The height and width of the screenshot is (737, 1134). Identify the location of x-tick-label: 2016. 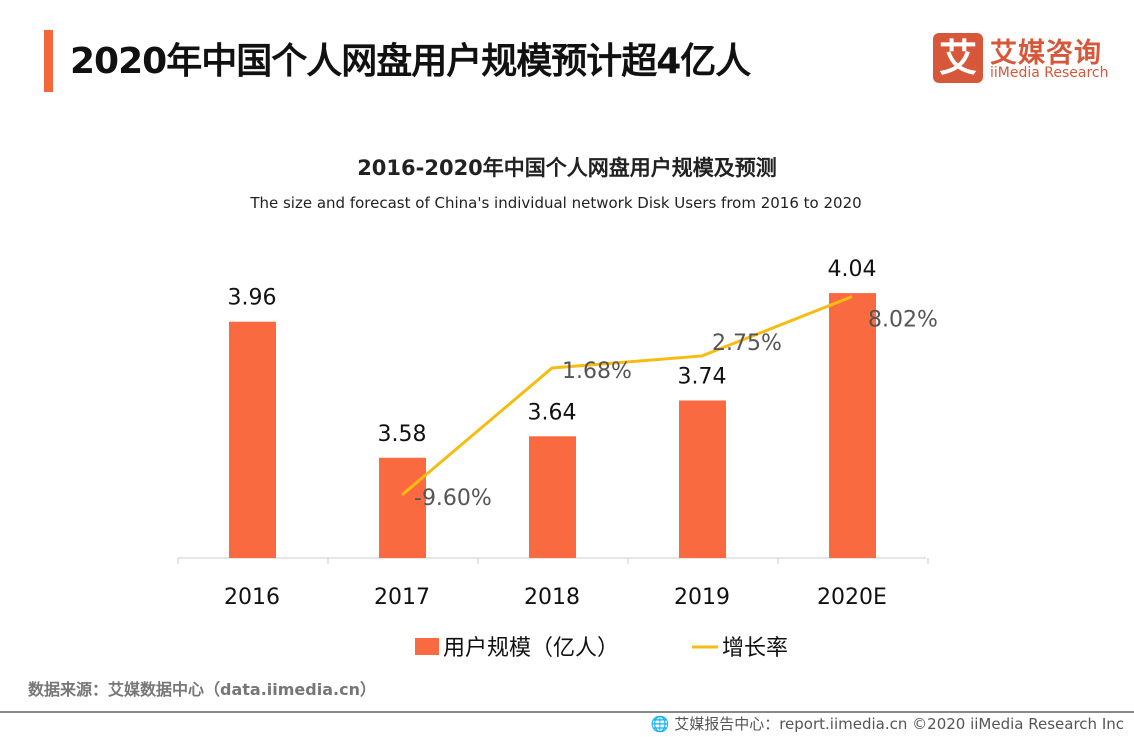
(252, 597).